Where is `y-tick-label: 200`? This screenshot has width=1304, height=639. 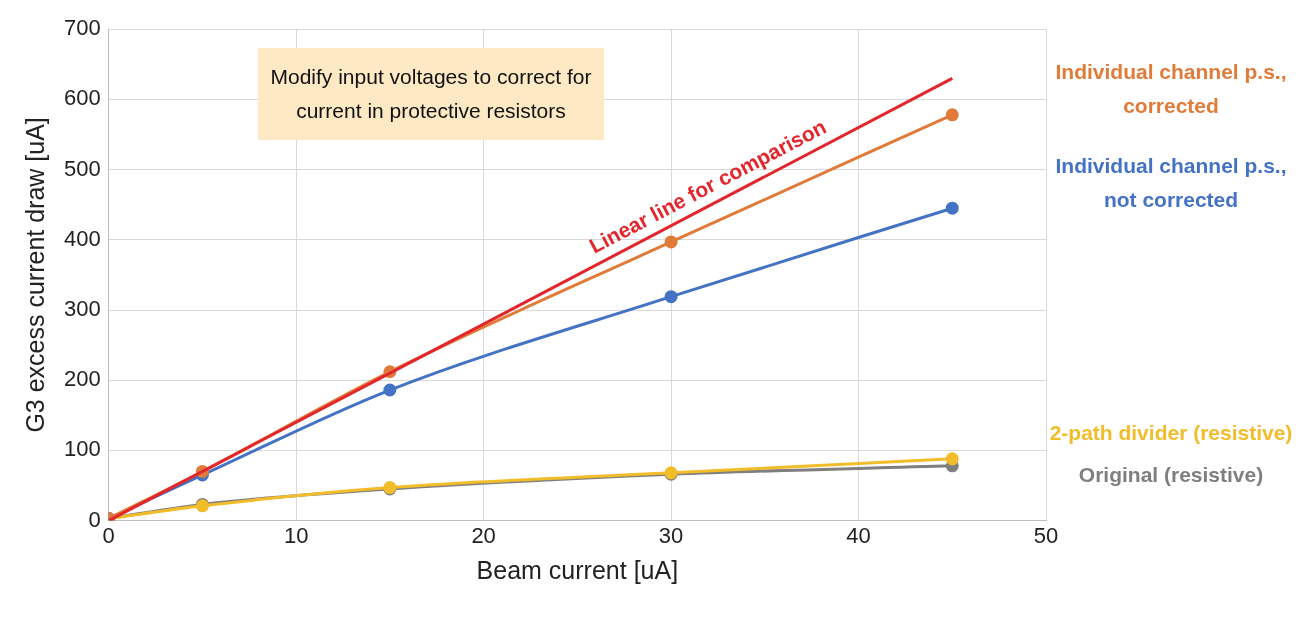 y-tick-label: 200 is located at coordinates (82, 379).